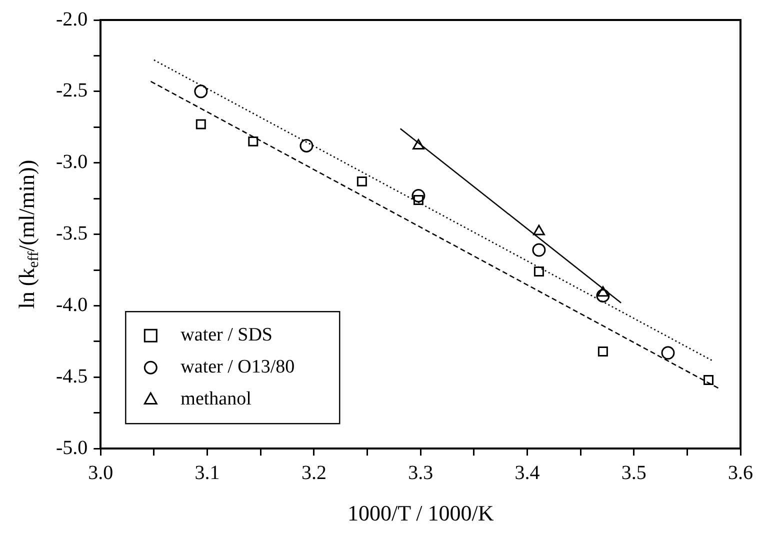  Describe the element at coordinates (72, 447) in the screenshot. I see `y-tick-label: -5.0` at that location.